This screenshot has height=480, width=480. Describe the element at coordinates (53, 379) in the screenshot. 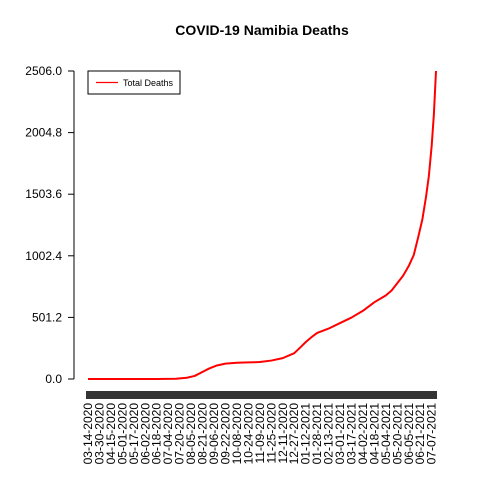

I see `y-tick-label: 0.0` at that location.